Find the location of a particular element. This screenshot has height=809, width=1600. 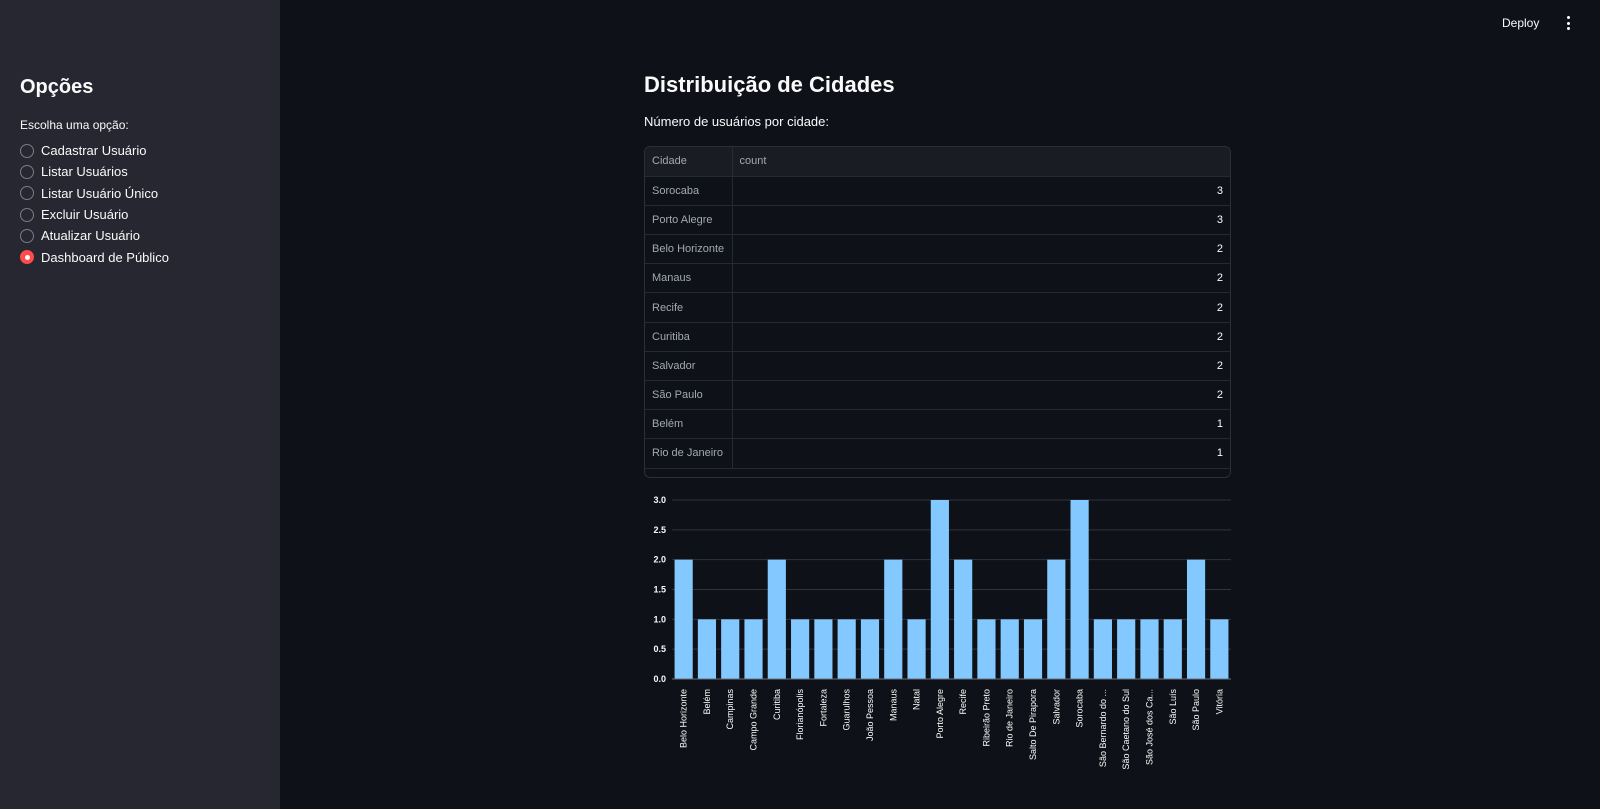

table-row: Curitiba 2 is located at coordinates (937, 337).